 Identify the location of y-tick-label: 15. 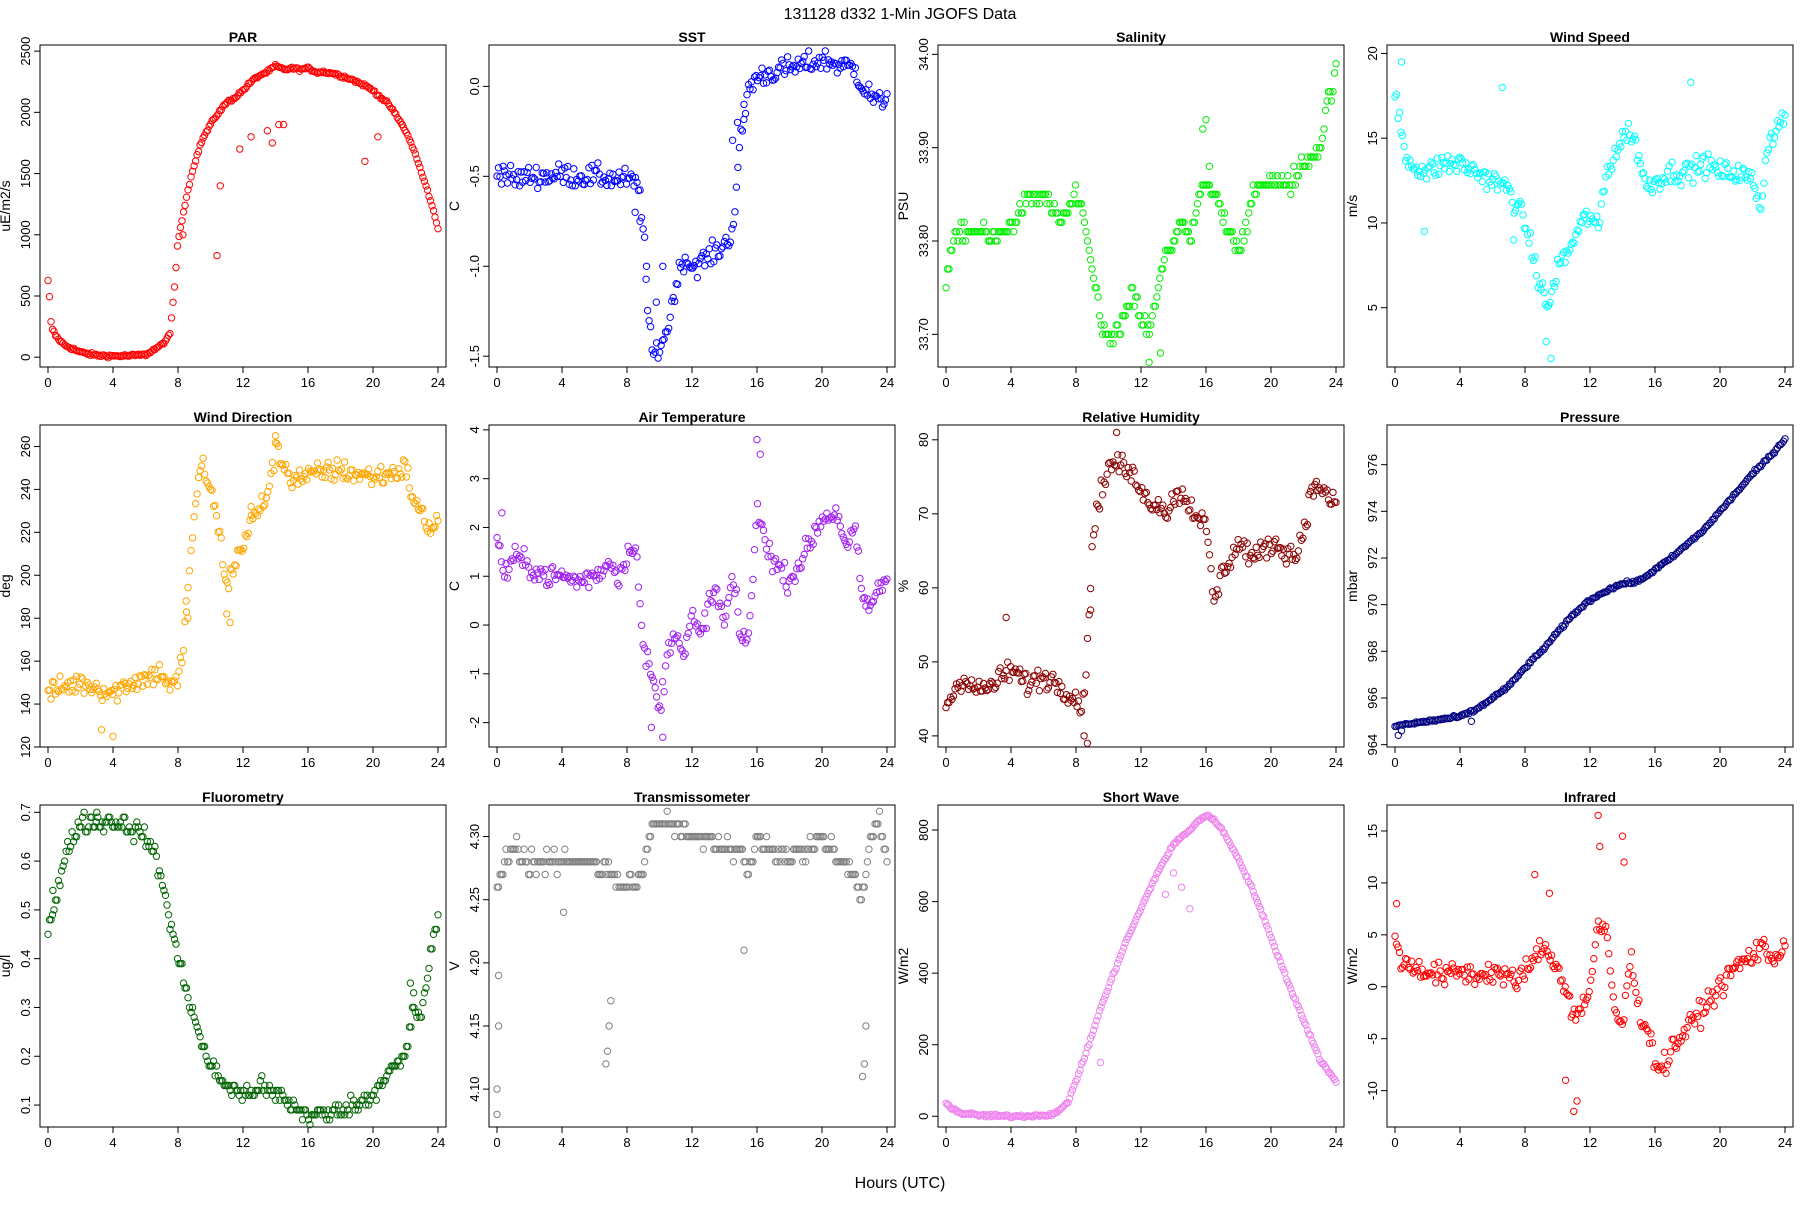
(1372, 138).